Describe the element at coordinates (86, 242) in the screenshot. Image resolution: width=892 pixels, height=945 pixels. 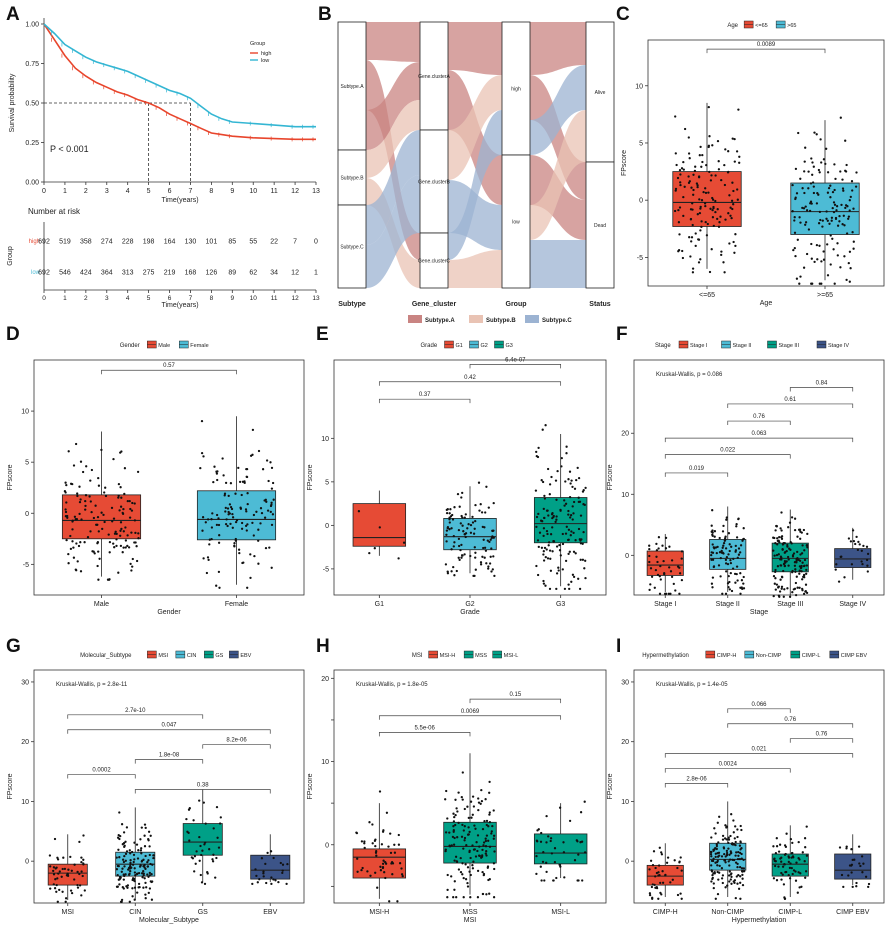
I see `risk-value: 358` at that location.